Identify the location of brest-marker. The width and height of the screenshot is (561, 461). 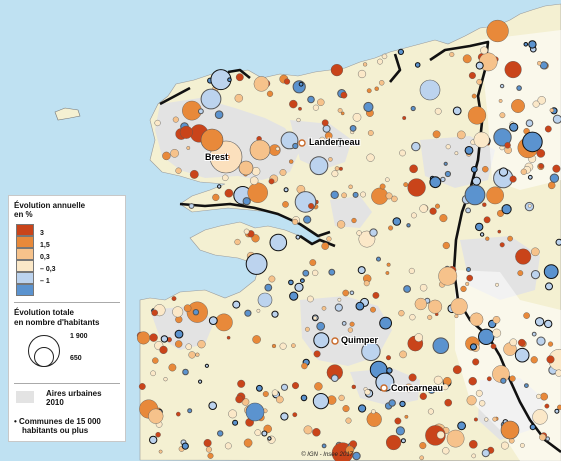
(226, 157).